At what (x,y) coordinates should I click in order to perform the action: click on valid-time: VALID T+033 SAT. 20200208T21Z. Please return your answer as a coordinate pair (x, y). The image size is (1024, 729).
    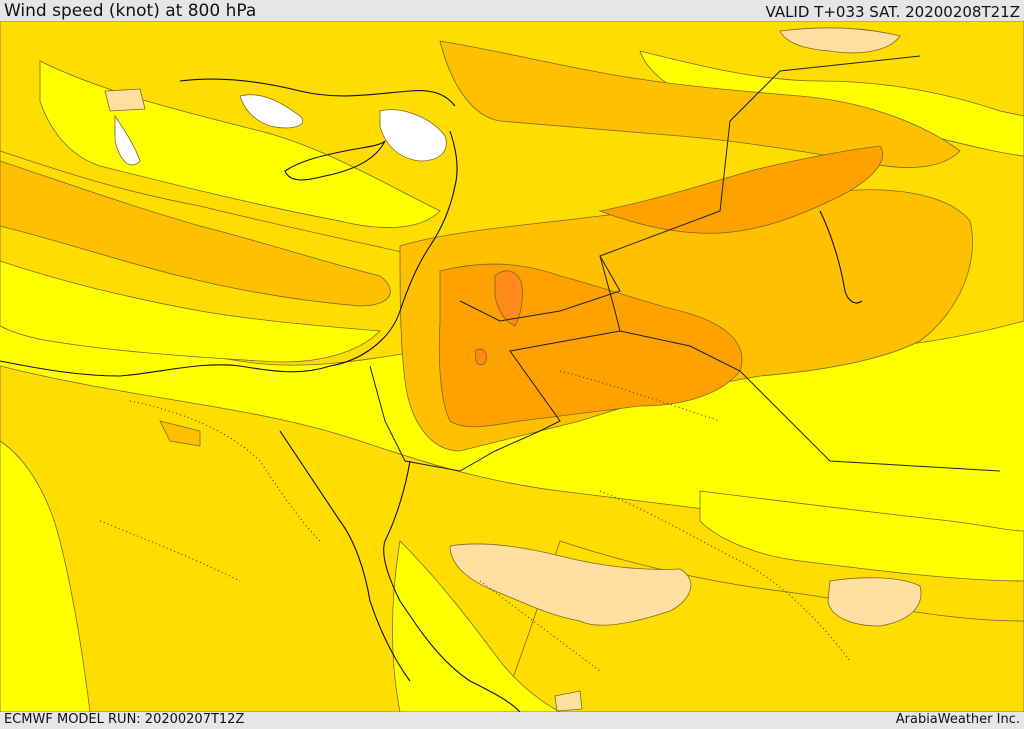
    Looking at the image, I should click on (892, 12).